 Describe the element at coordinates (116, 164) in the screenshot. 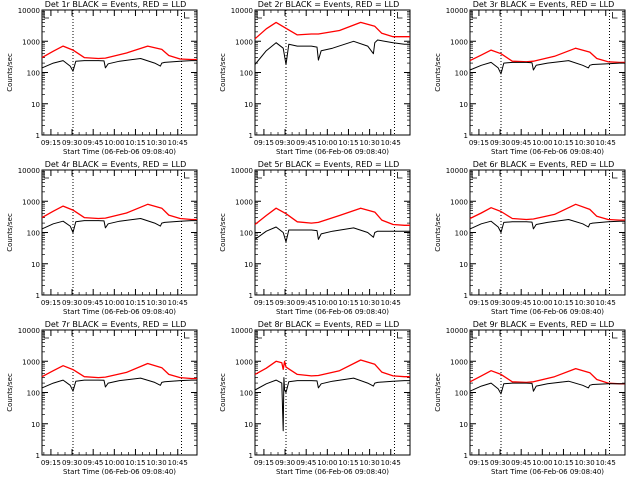

I see `chart-title: Det 4r BLACK = Events, RED = LLD` at that location.